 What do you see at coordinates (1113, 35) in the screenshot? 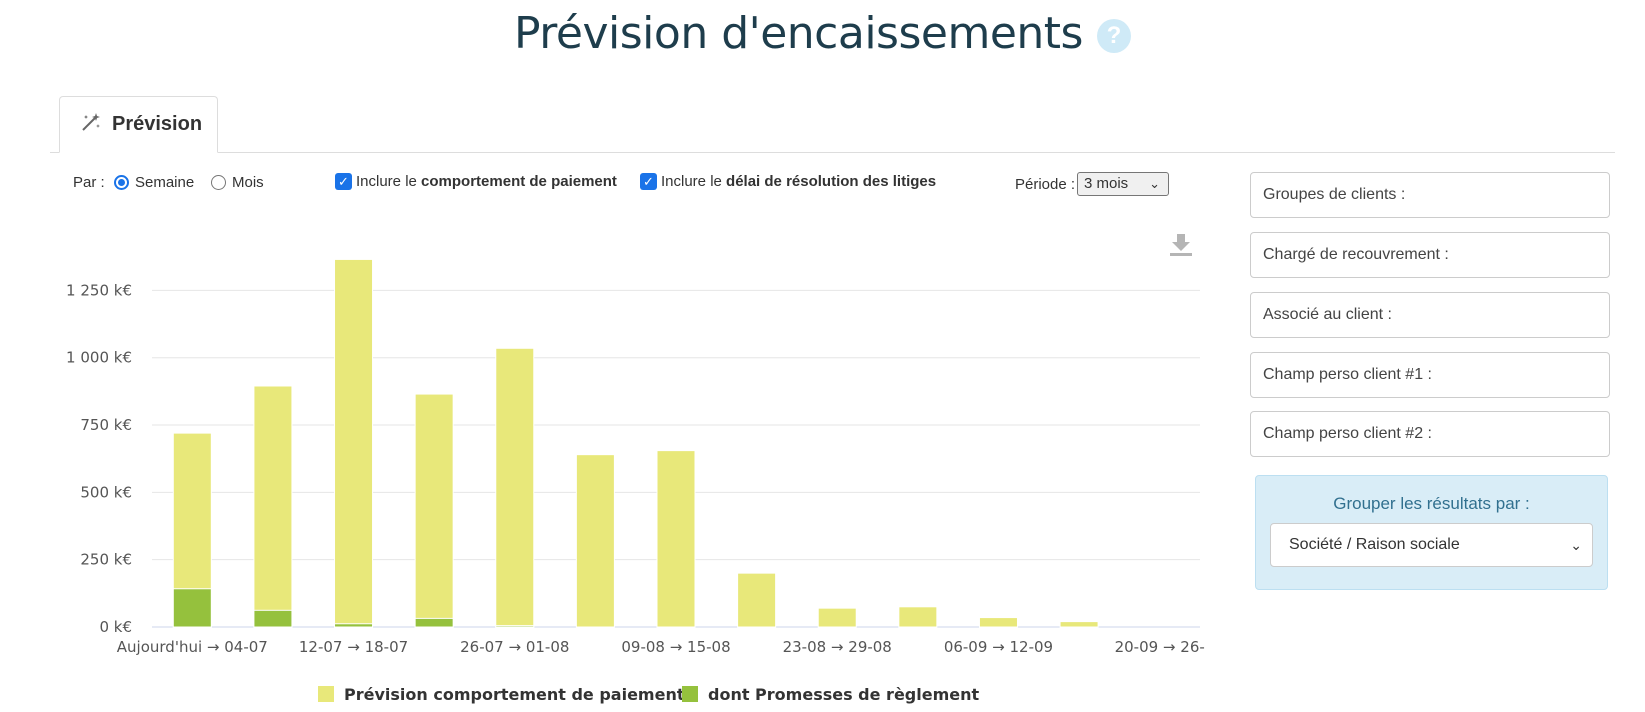
I see `help-icon: ?` at bounding box center [1113, 35].